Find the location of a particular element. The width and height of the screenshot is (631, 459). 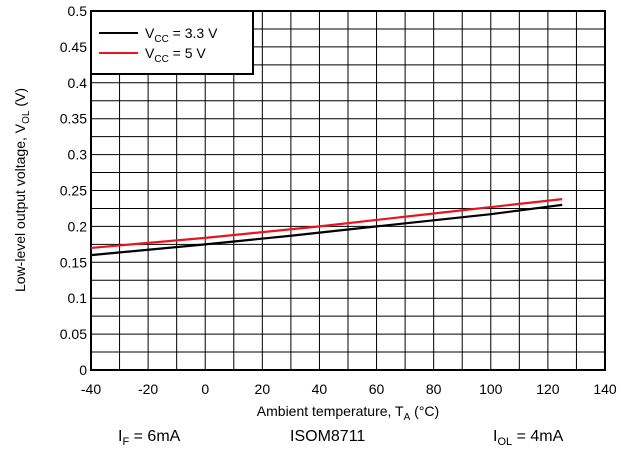

y-tick-label: 0.5 is located at coordinates (78, 11).